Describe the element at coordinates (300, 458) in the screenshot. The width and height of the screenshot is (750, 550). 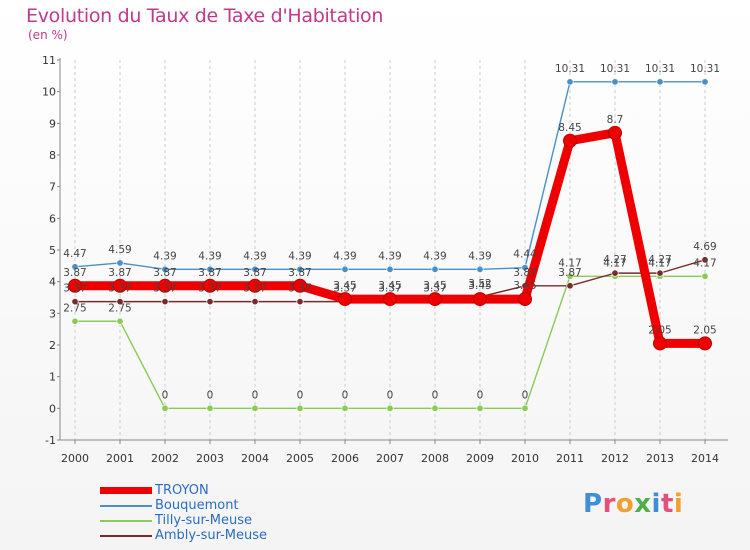
I see `x-tick-label: 2005` at that location.